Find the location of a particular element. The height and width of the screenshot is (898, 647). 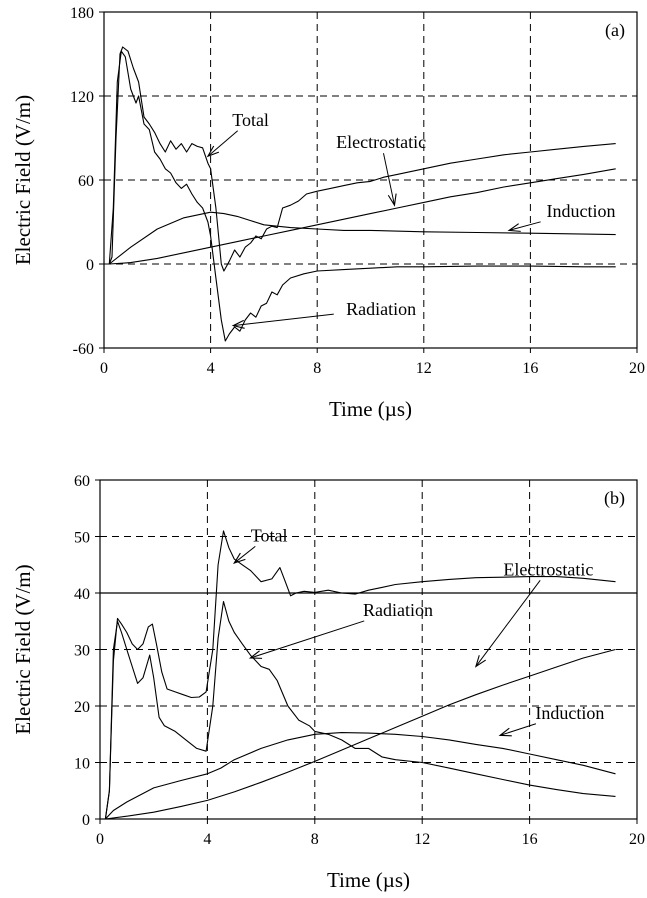

y-tick-label: 180 is located at coordinates (82, 13).